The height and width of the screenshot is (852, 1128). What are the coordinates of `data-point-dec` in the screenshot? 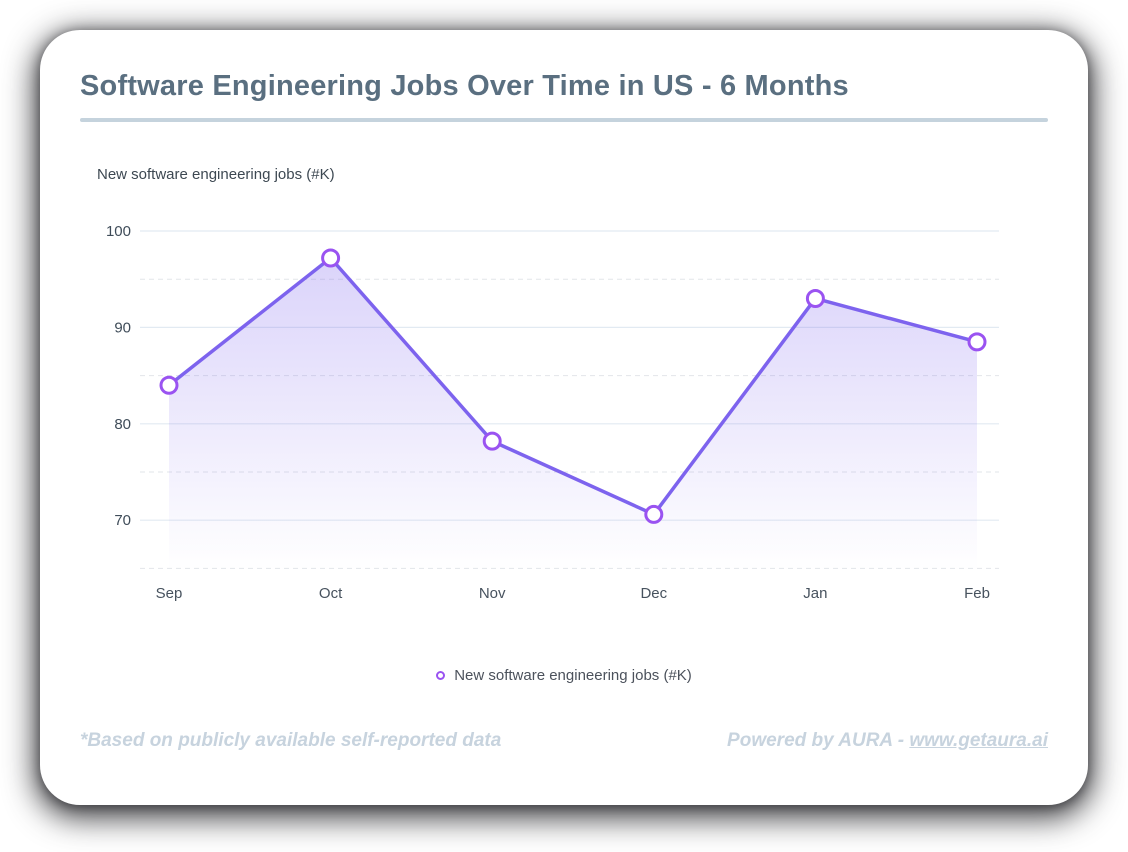 It's located at (654, 514).